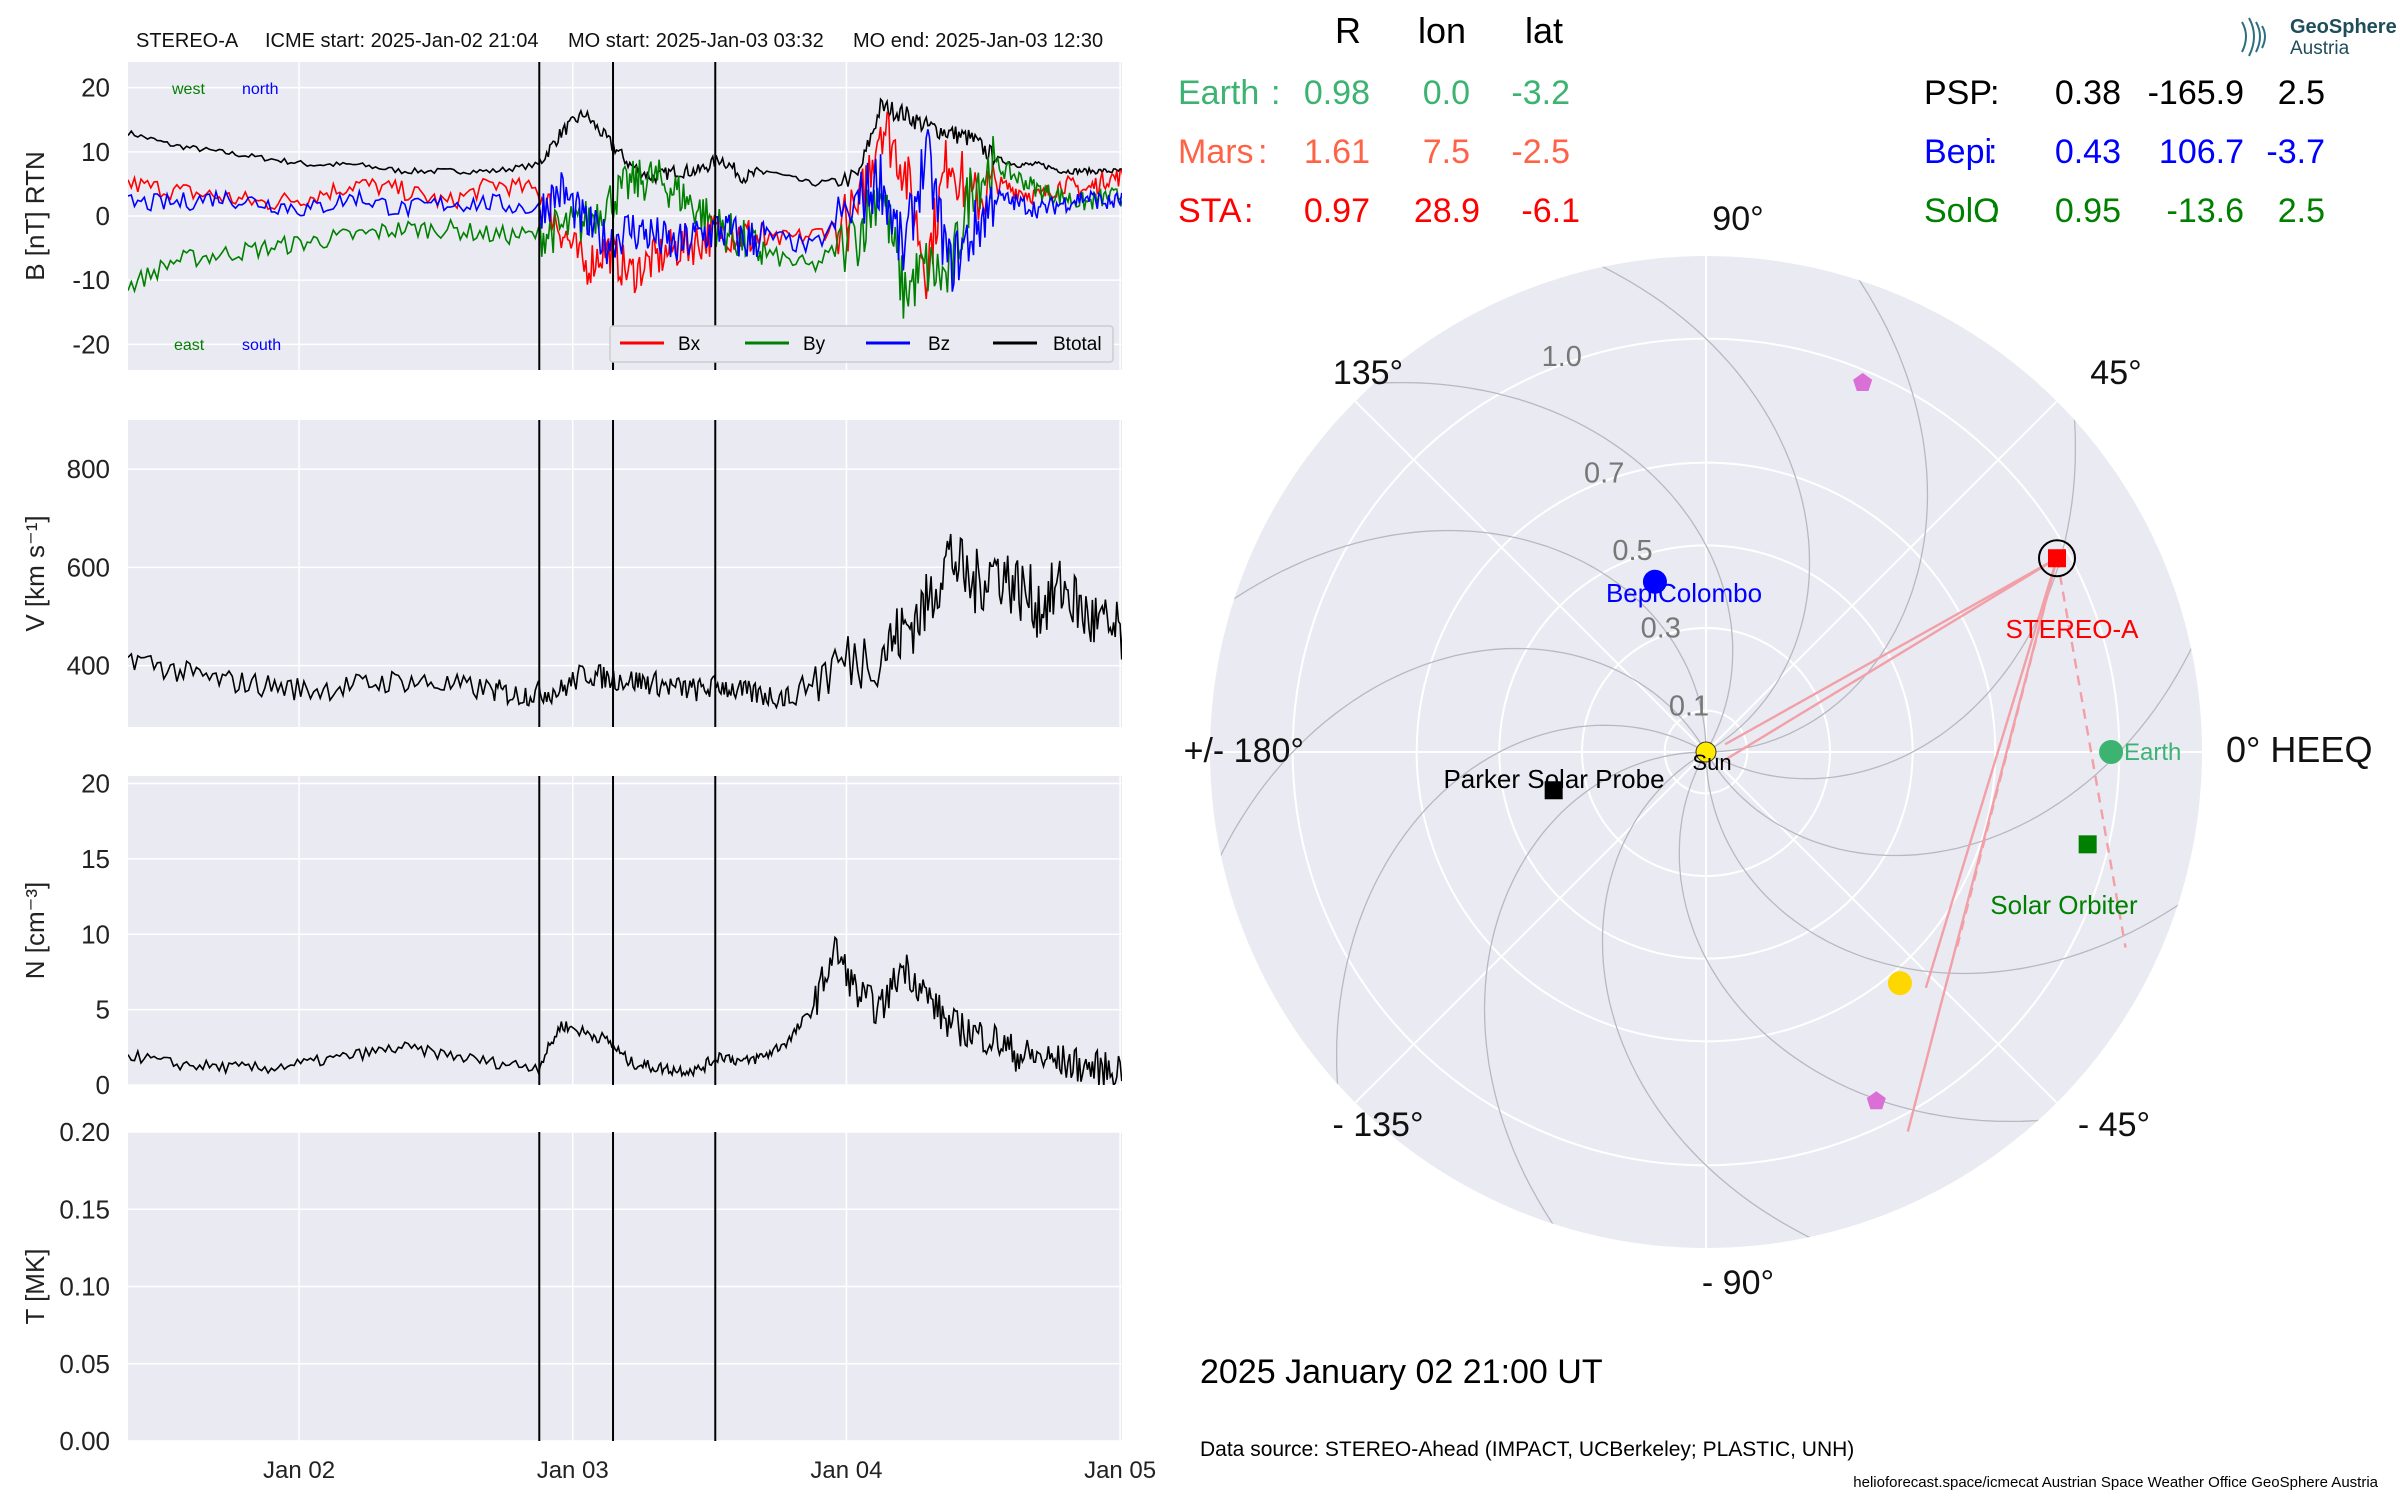  I want to click on row-earth-name: Earth, so click(1218, 93).